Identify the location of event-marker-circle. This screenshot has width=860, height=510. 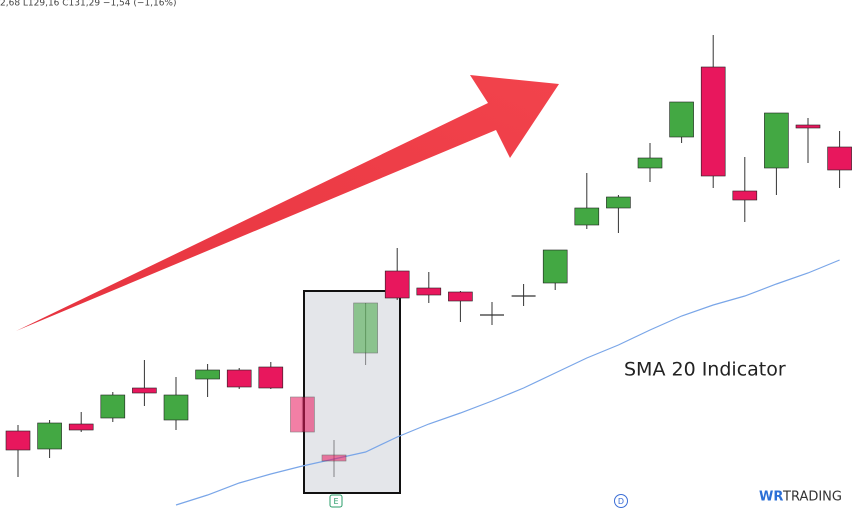
(621, 501).